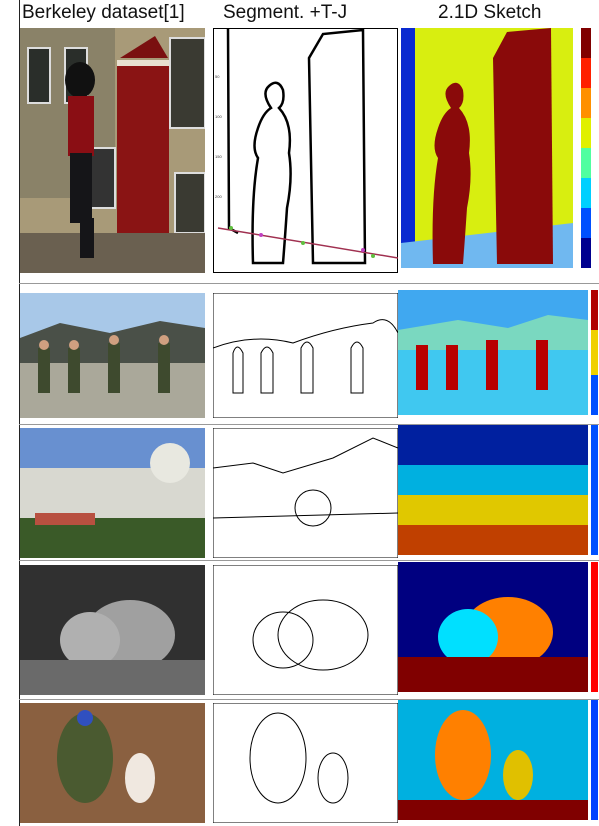  I want to click on segmentation-birds, so click(305, 630).